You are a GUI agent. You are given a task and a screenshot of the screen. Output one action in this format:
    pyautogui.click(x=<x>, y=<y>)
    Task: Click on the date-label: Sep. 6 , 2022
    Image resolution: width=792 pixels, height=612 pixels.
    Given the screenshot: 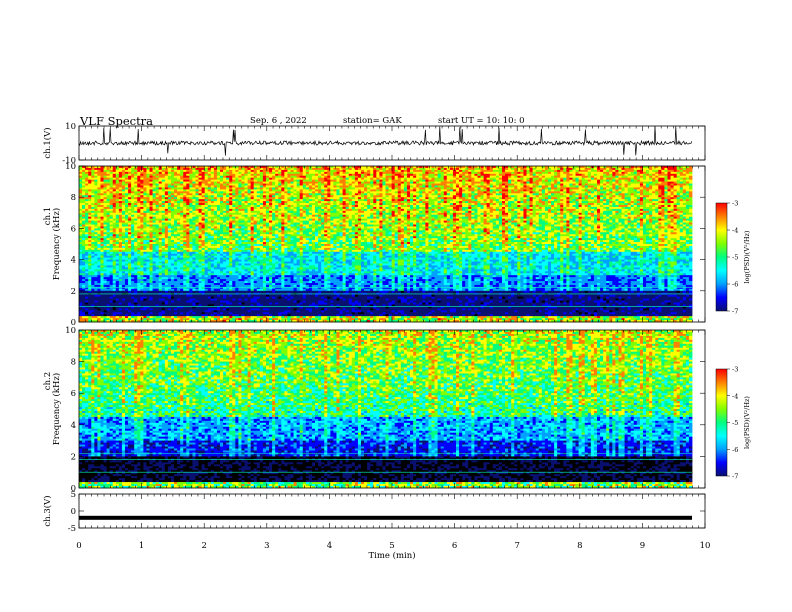 What is the action you would take?
    pyautogui.click(x=278, y=121)
    